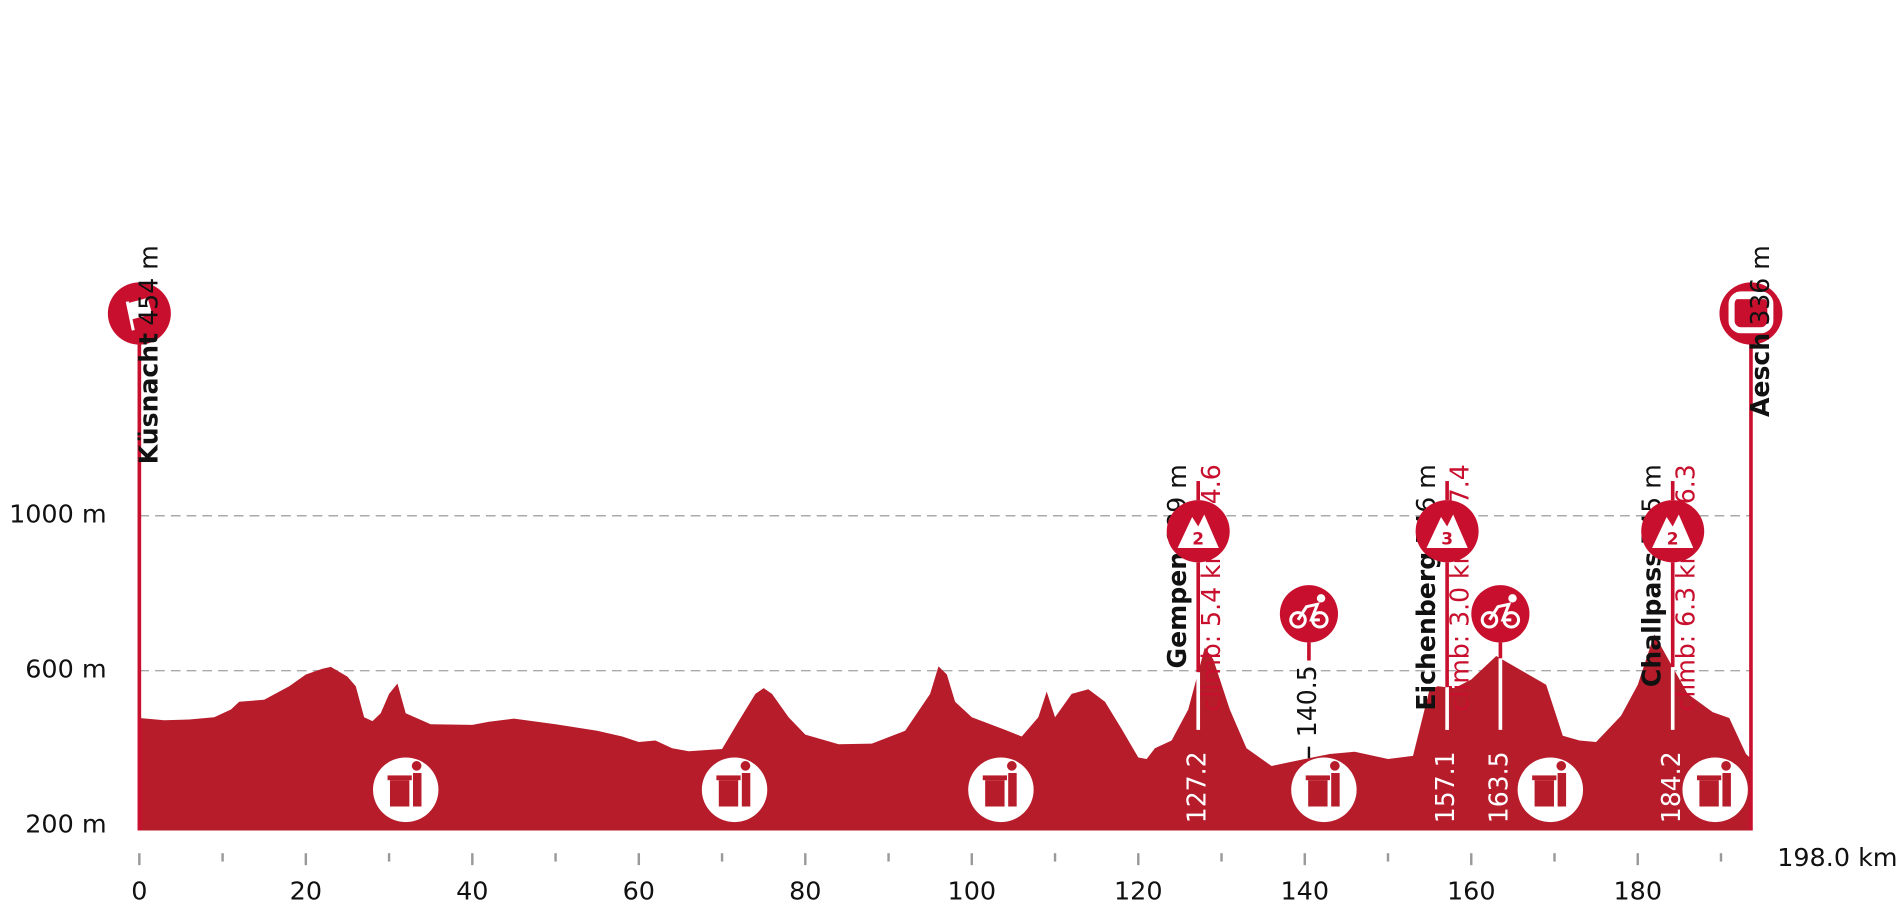  What do you see at coordinates (805, 891) in the screenshot?
I see `x-tick-label: 80` at bounding box center [805, 891].